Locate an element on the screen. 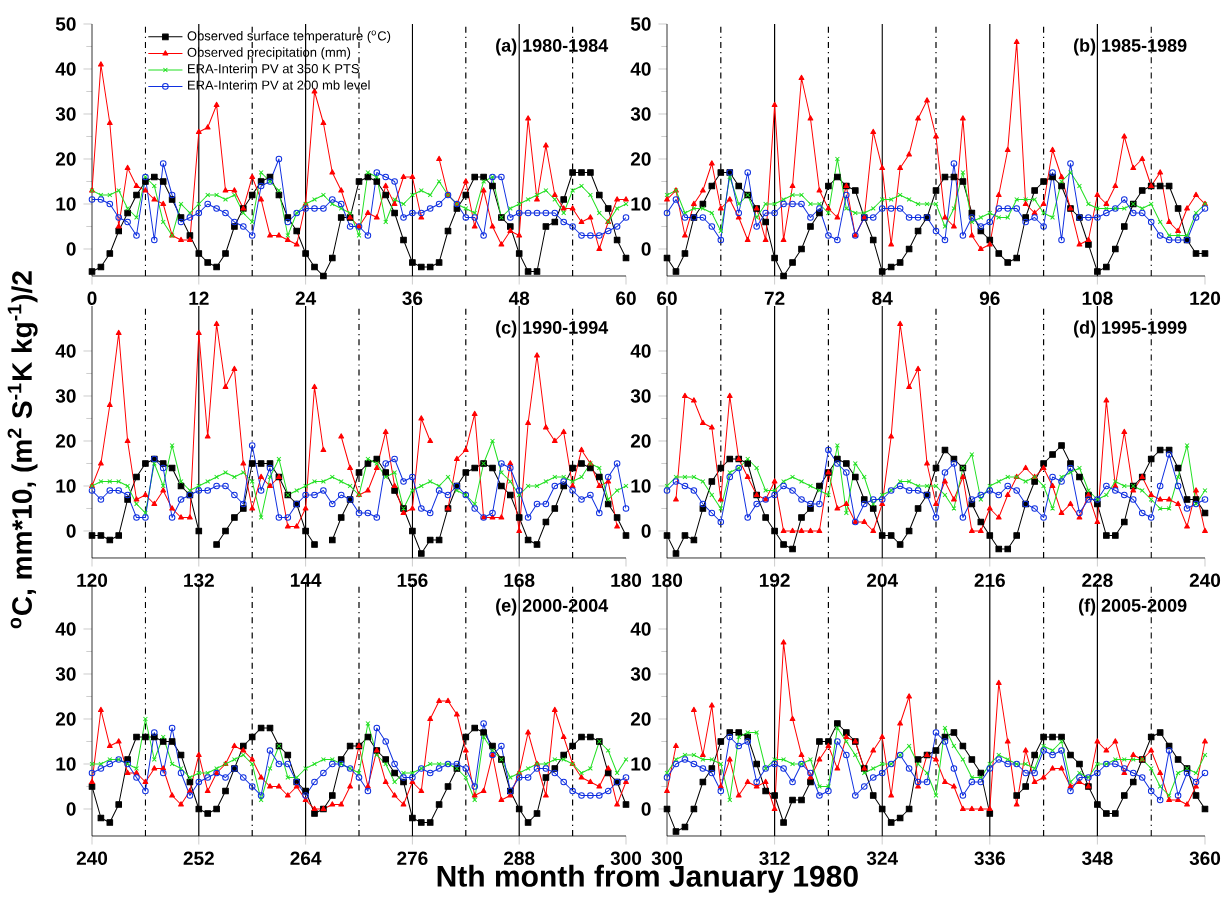 The image size is (1231, 915). annotation: (b) 1985-1989 is located at coordinates (1130, 47).